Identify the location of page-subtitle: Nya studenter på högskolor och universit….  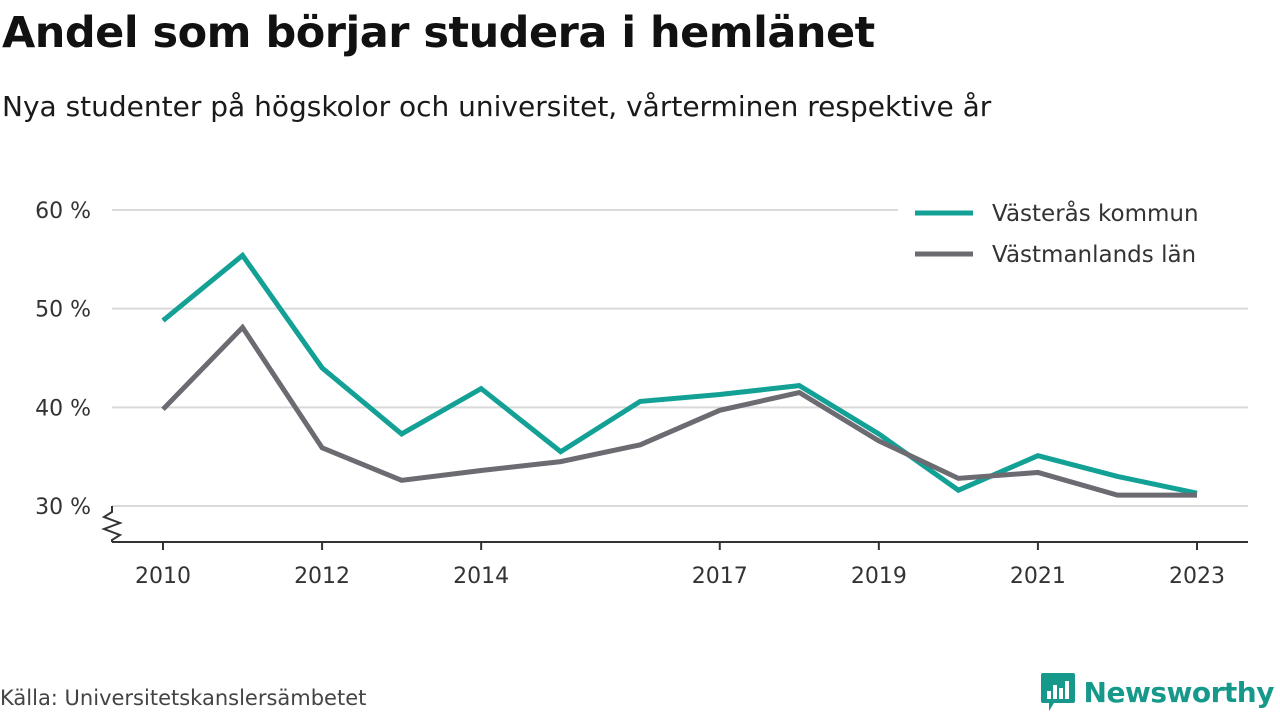
(497, 106).